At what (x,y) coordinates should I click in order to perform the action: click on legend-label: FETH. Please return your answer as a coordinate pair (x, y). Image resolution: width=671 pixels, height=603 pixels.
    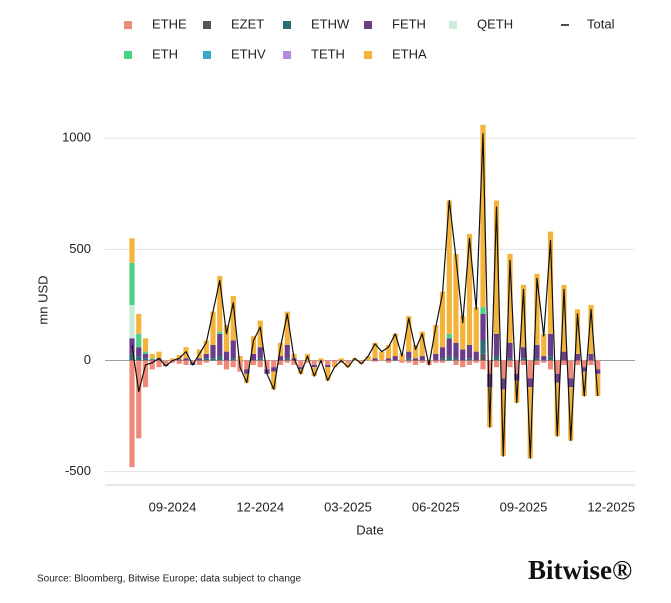
    Looking at the image, I should click on (409, 23).